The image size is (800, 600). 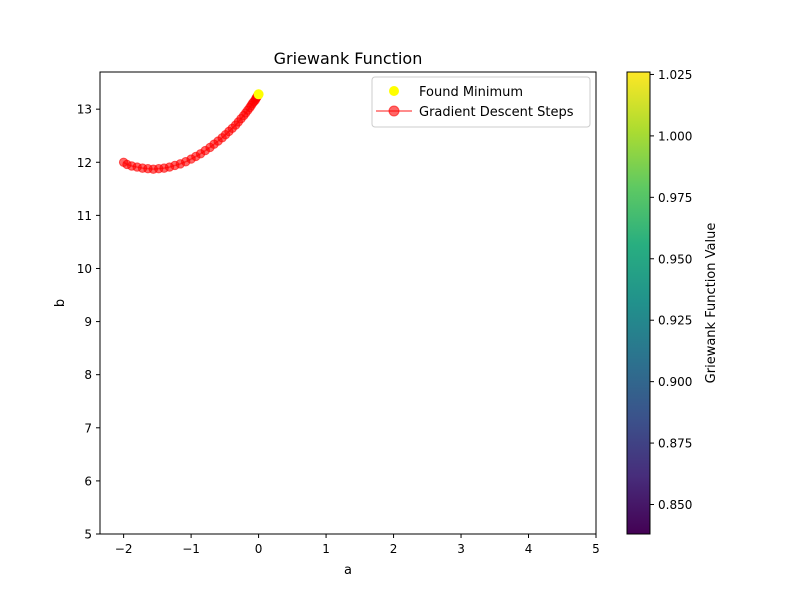 What do you see at coordinates (711, 303) in the screenshot?
I see `colorbar-label: Griewank Function Value` at bounding box center [711, 303].